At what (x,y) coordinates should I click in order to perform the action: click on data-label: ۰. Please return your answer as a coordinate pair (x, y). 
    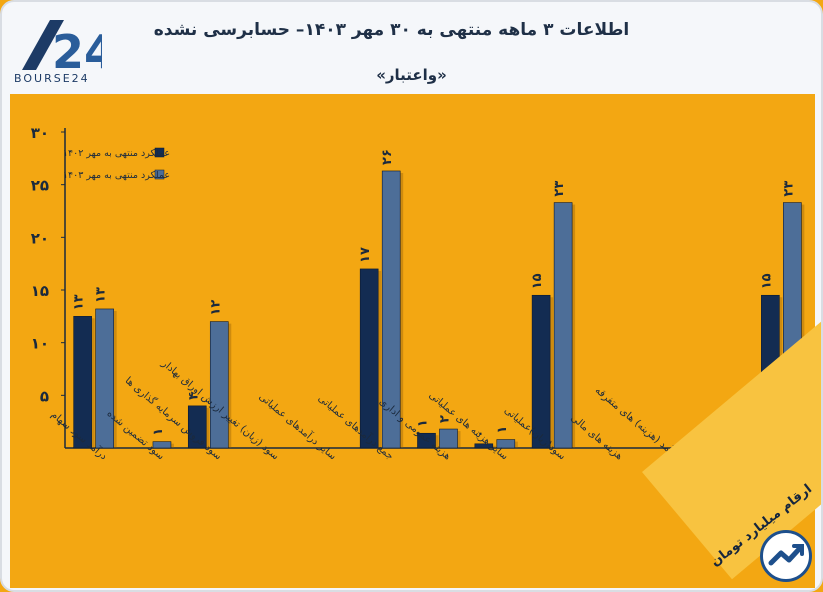
    Looking at the image, I should click on (480, 434).